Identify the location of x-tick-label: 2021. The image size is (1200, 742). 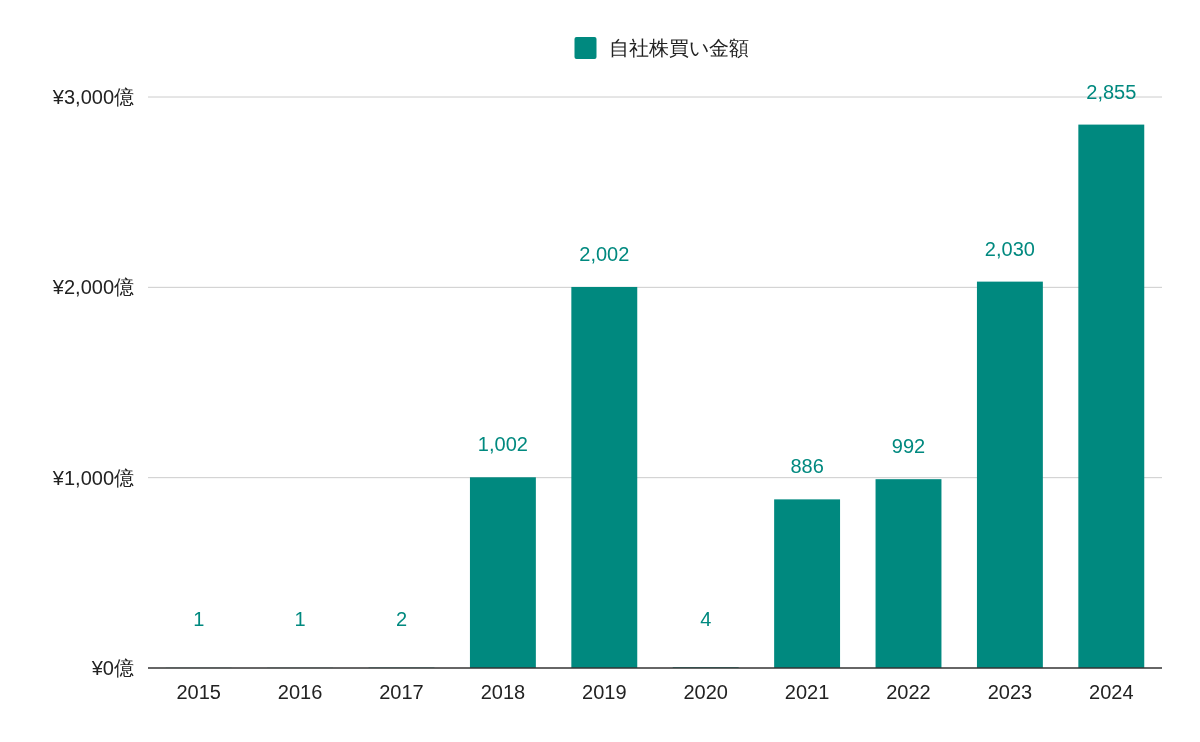
(807, 692).